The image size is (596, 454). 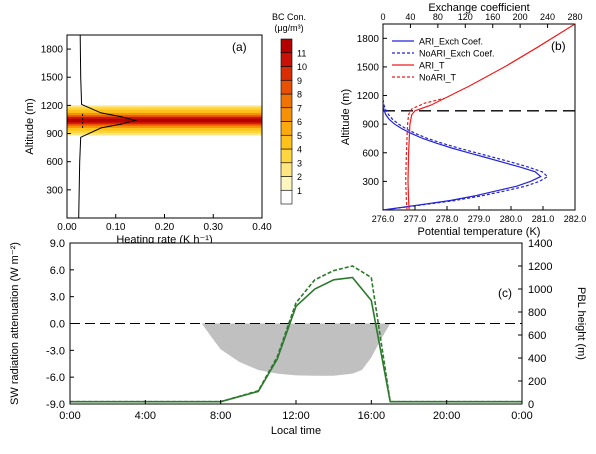 I want to click on a-panel-label: (a), so click(x=239, y=47).